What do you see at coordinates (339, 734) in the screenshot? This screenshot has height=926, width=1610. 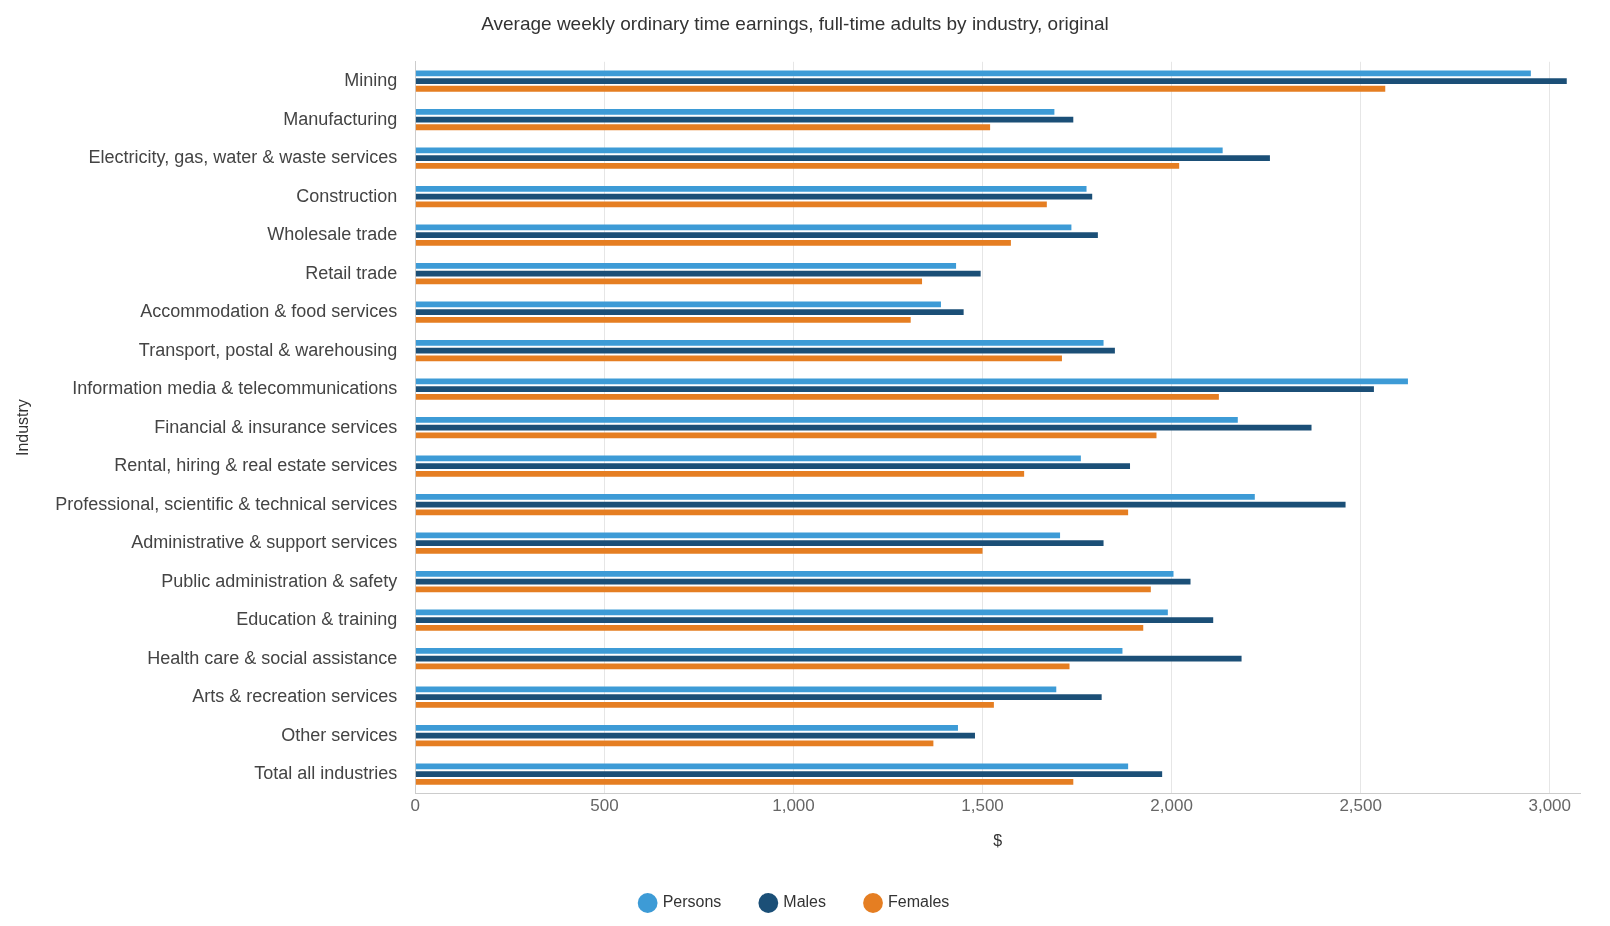 I see `y-tick-label: Other services` at bounding box center [339, 734].